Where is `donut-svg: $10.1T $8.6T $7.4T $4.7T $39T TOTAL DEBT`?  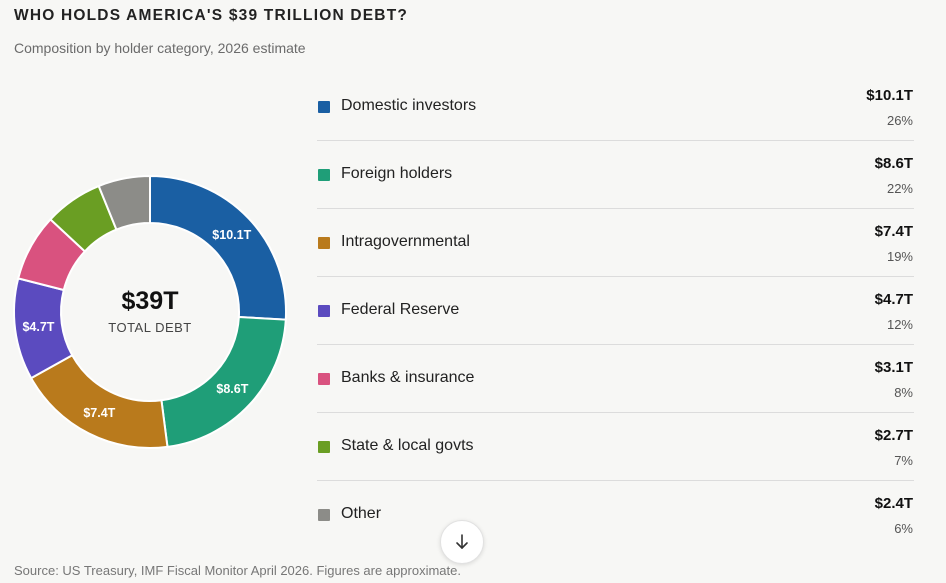 donut-svg: $10.1T $8.6T $7.4T $4.7T $39T TOTAL DEBT is located at coordinates (150, 311).